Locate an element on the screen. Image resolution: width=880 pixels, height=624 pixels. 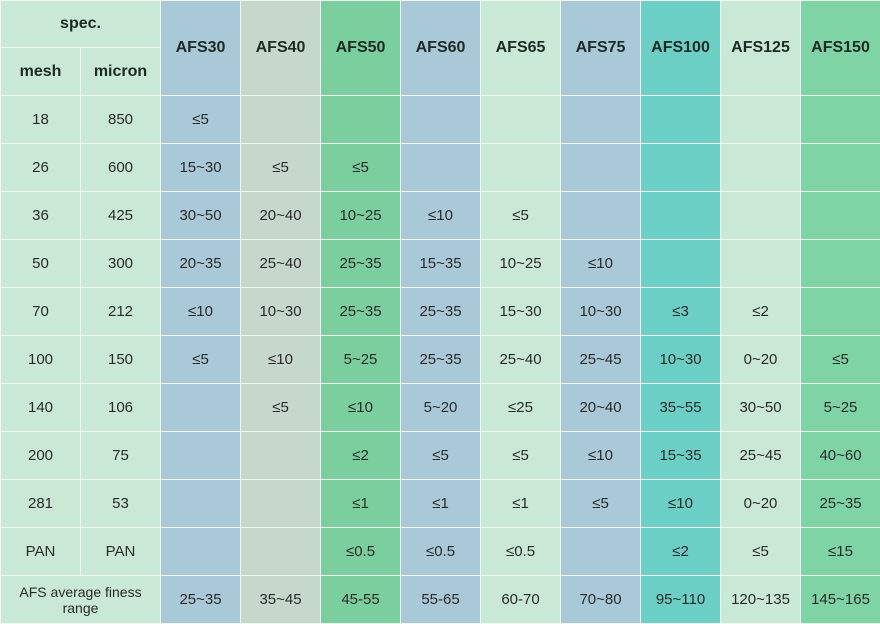
table-row: PAN PAN ≤0.5 ≤0.5 ≤0.5 ≤2 ≤5 ≤15 is located at coordinates (440, 551).